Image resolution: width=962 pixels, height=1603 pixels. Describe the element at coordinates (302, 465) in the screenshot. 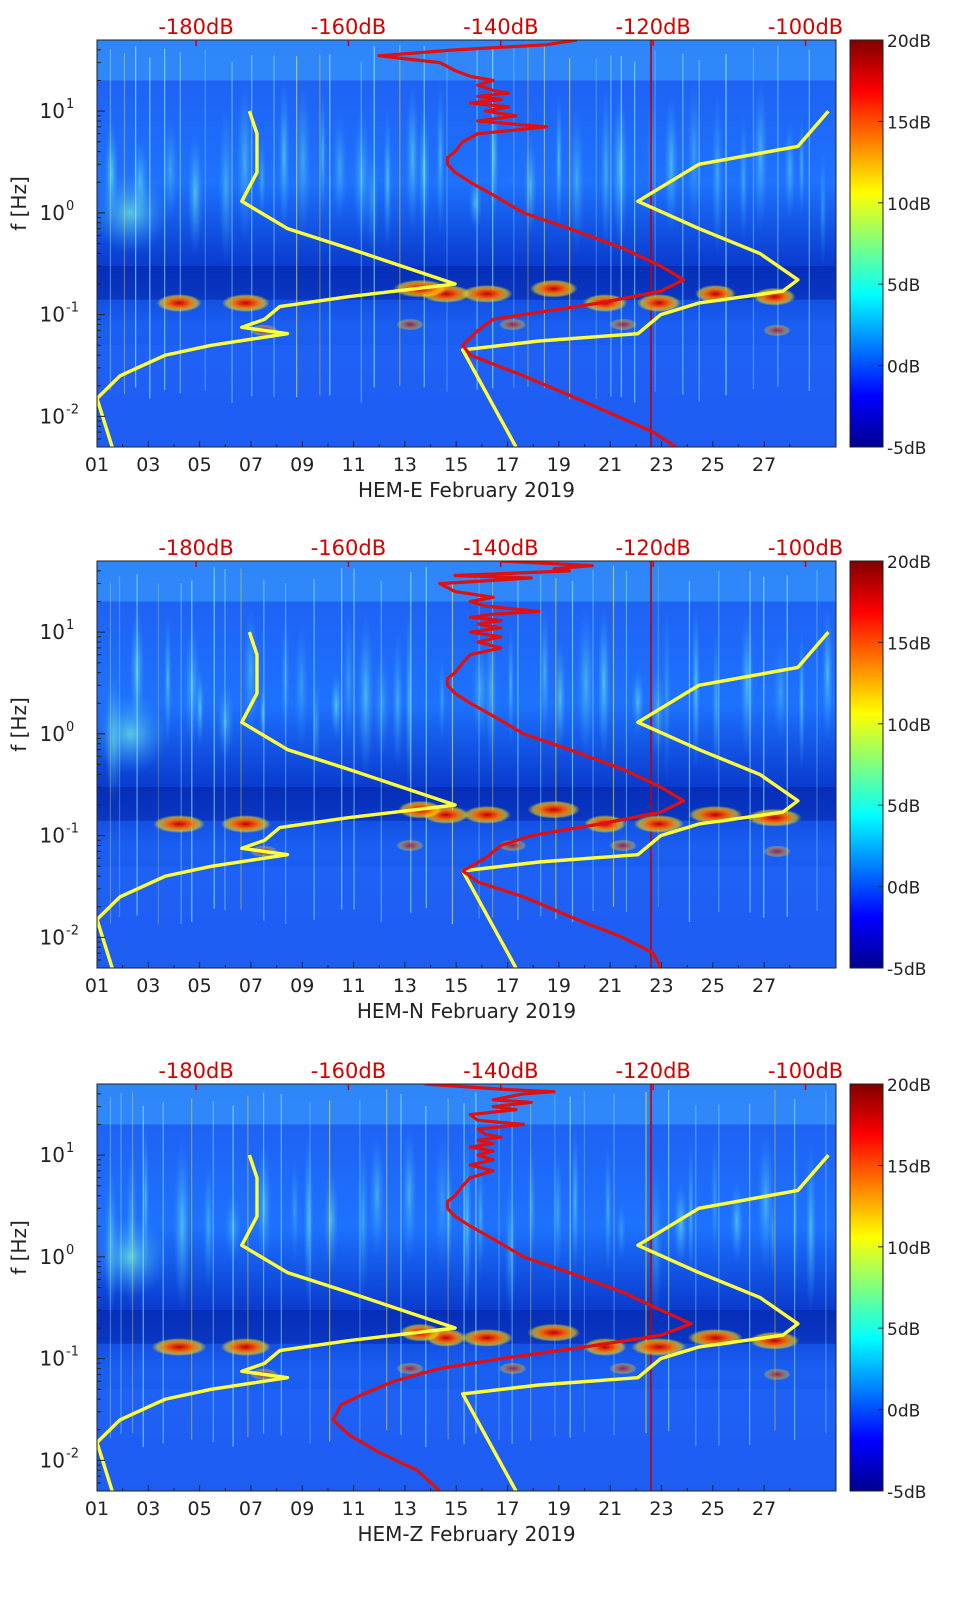

I see `x-tick-label: 09` at that location.